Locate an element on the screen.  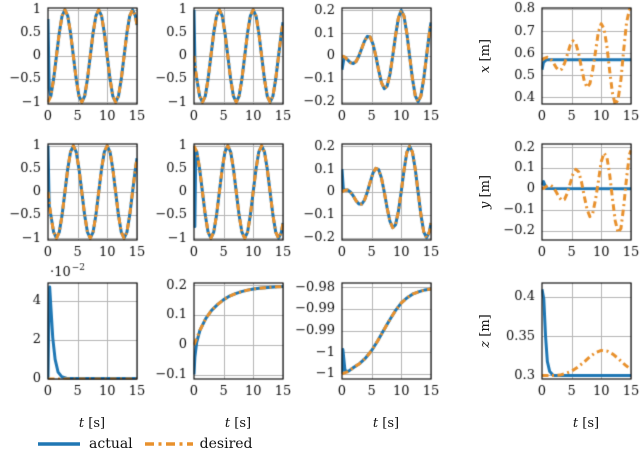
plot-y-position is located at coordinates (567, 195).